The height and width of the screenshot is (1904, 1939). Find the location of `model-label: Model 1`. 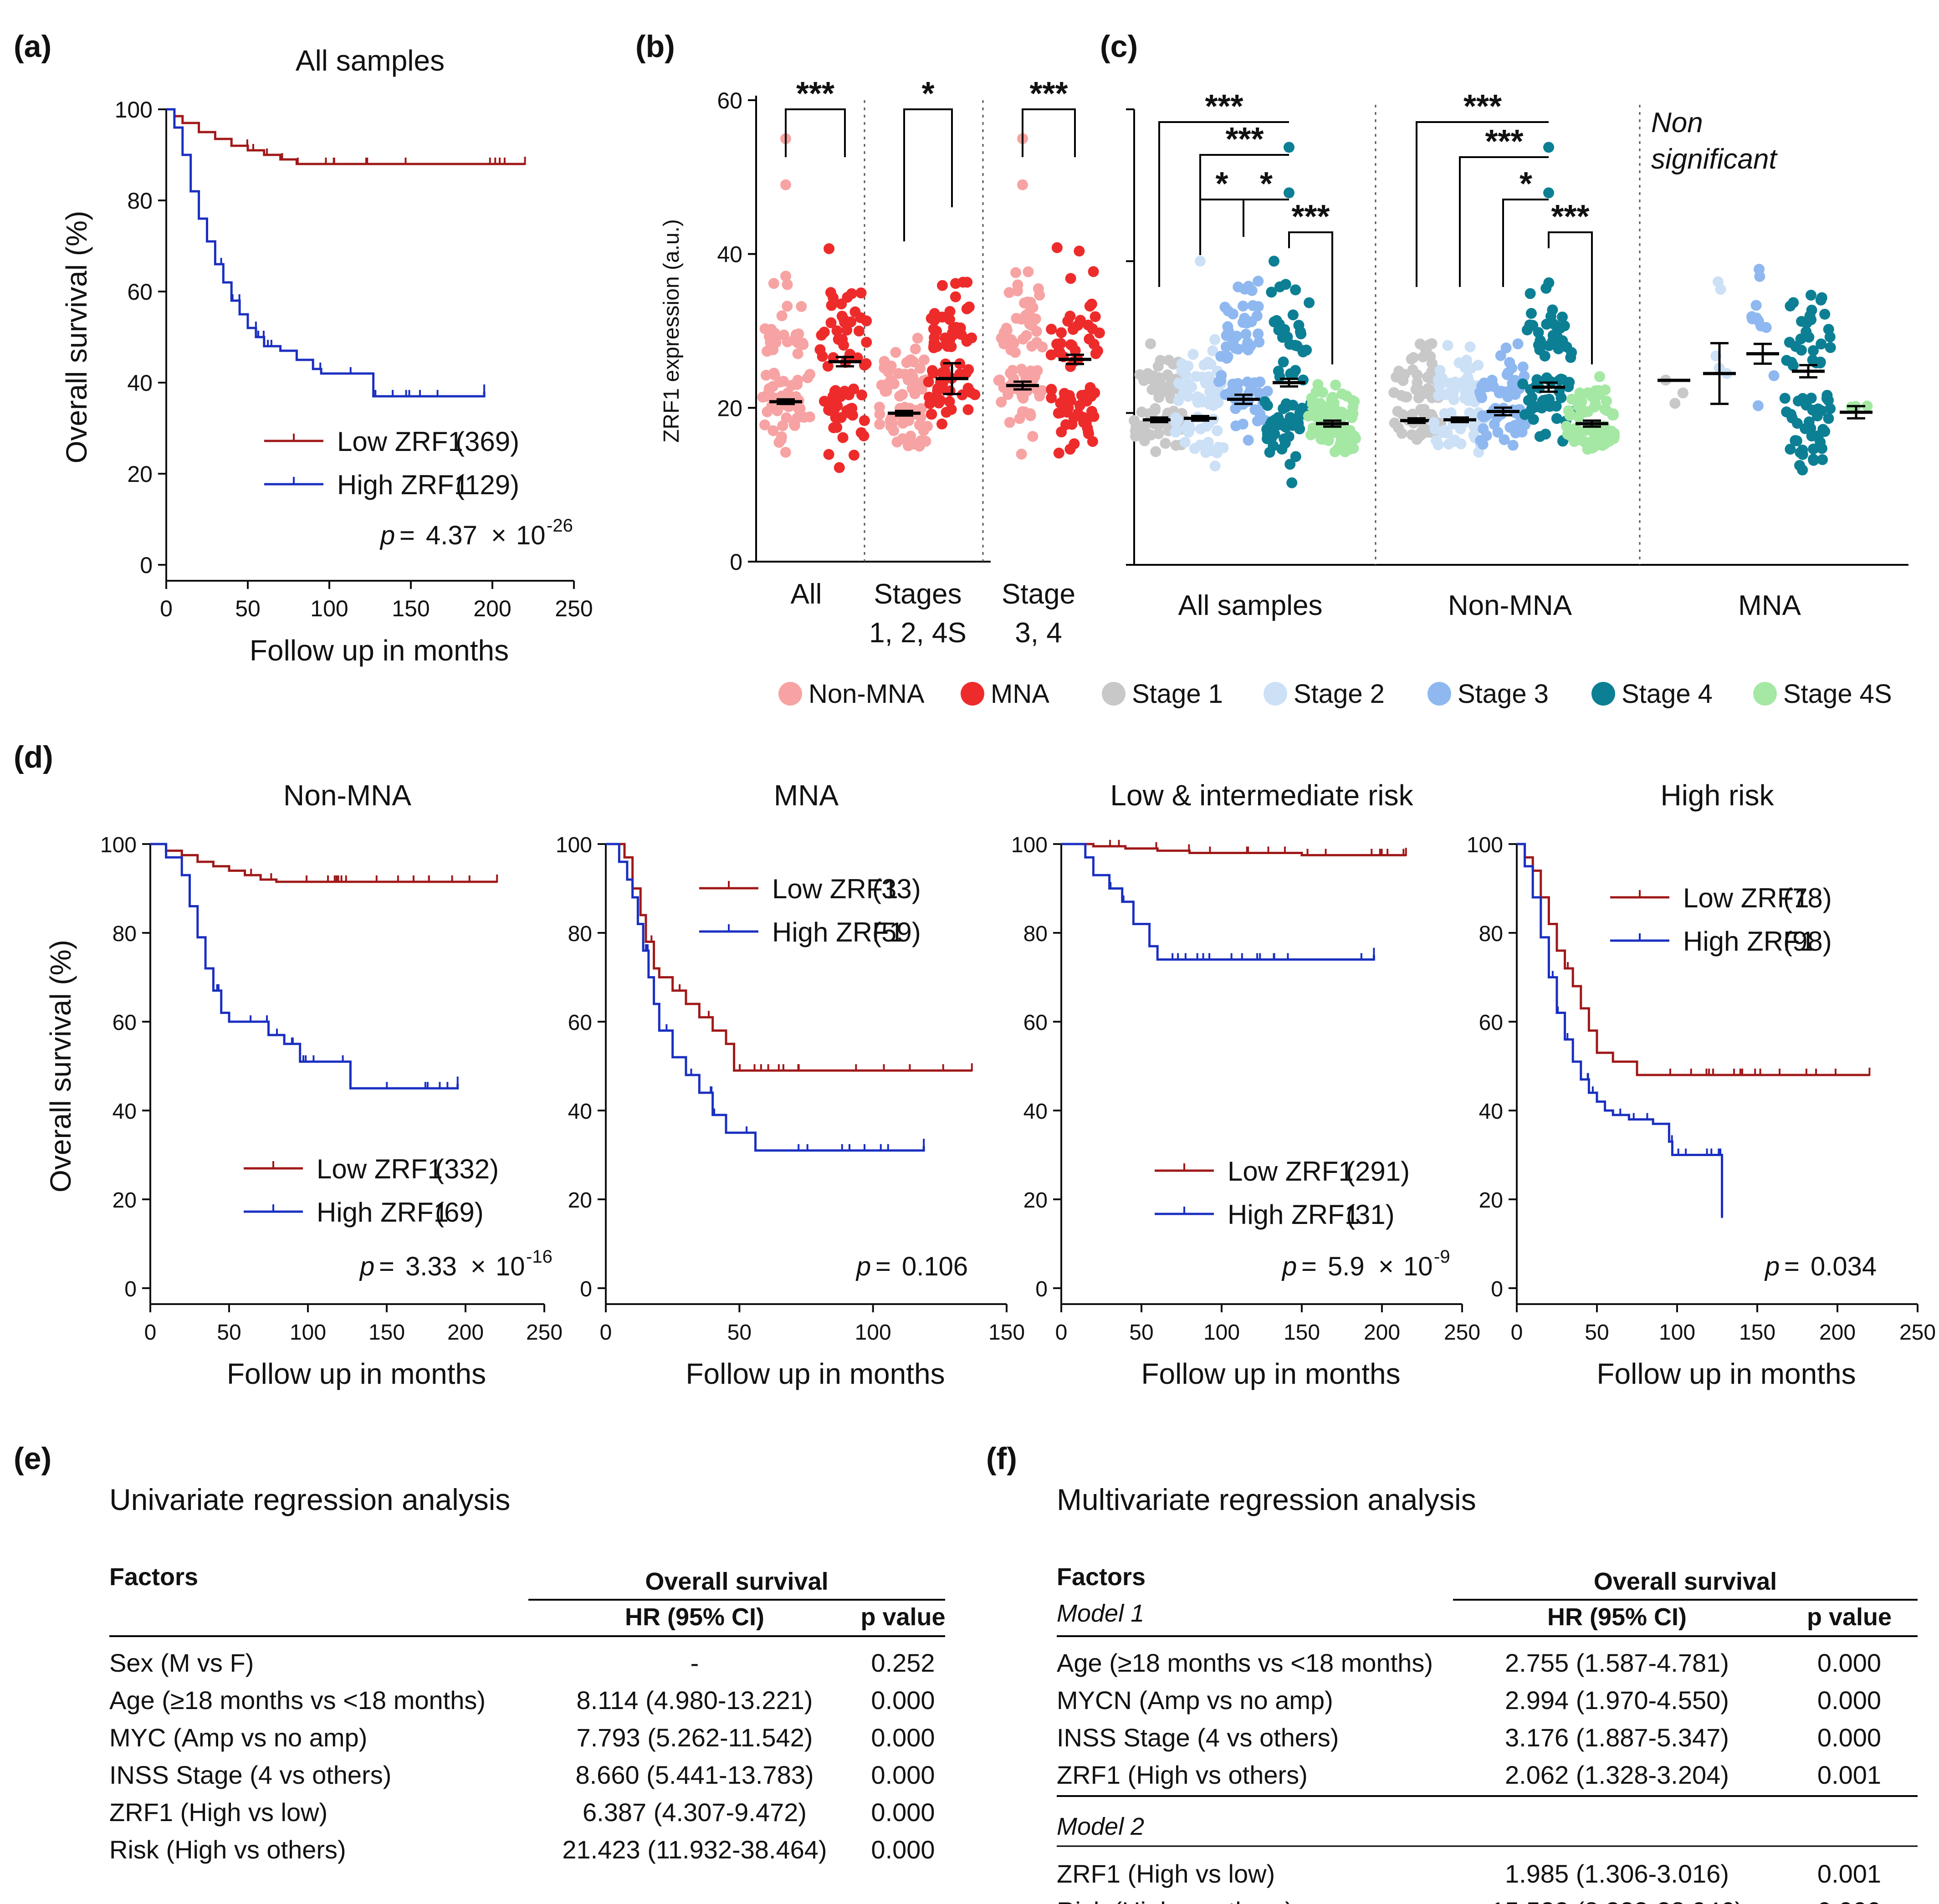

model-label: Model 1 is located at coordinates (1100, 1614).